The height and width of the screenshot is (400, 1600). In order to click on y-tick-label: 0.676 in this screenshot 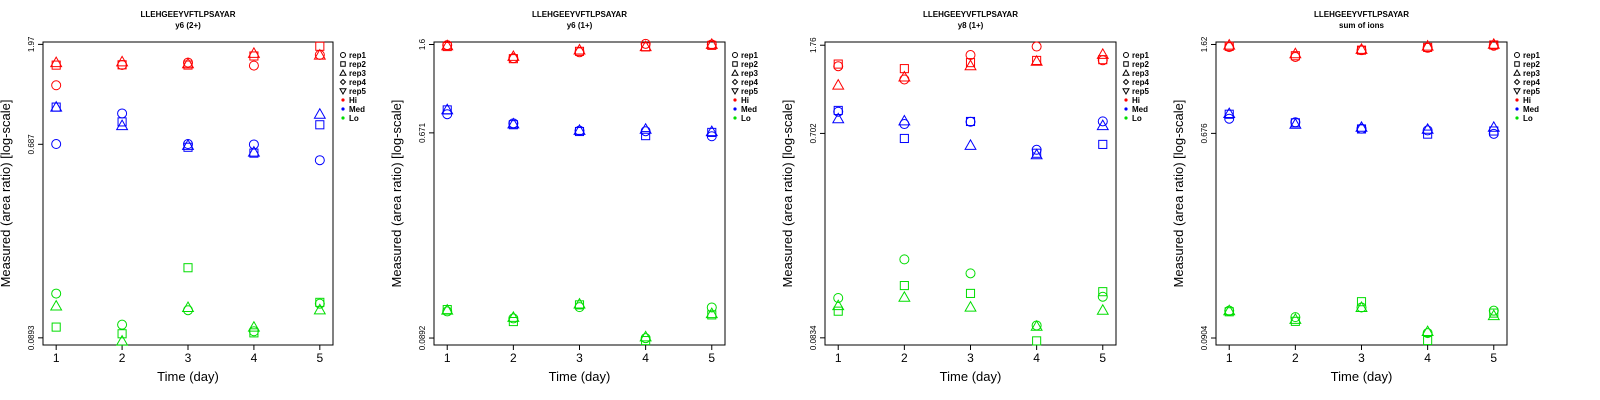, I will do `click(1204, 133)`.